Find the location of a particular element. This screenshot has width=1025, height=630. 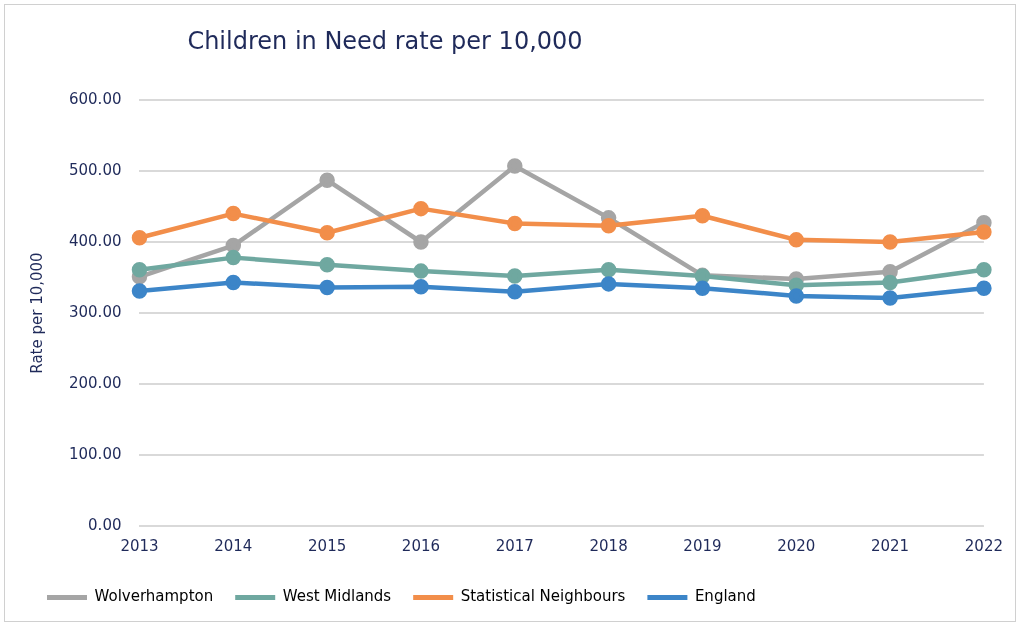

x-tick-label: 2013 is located at coordinates (139, 545).